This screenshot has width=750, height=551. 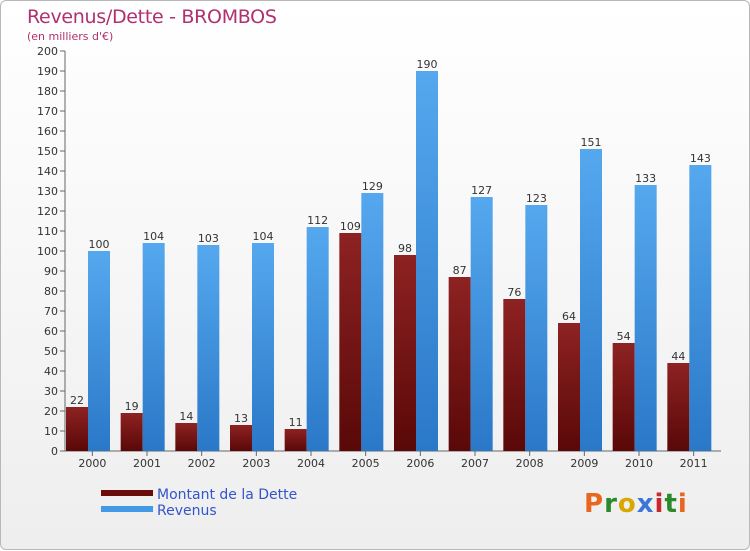 I want to click on data-label-revenue: 129, so click(x=372, y=186).